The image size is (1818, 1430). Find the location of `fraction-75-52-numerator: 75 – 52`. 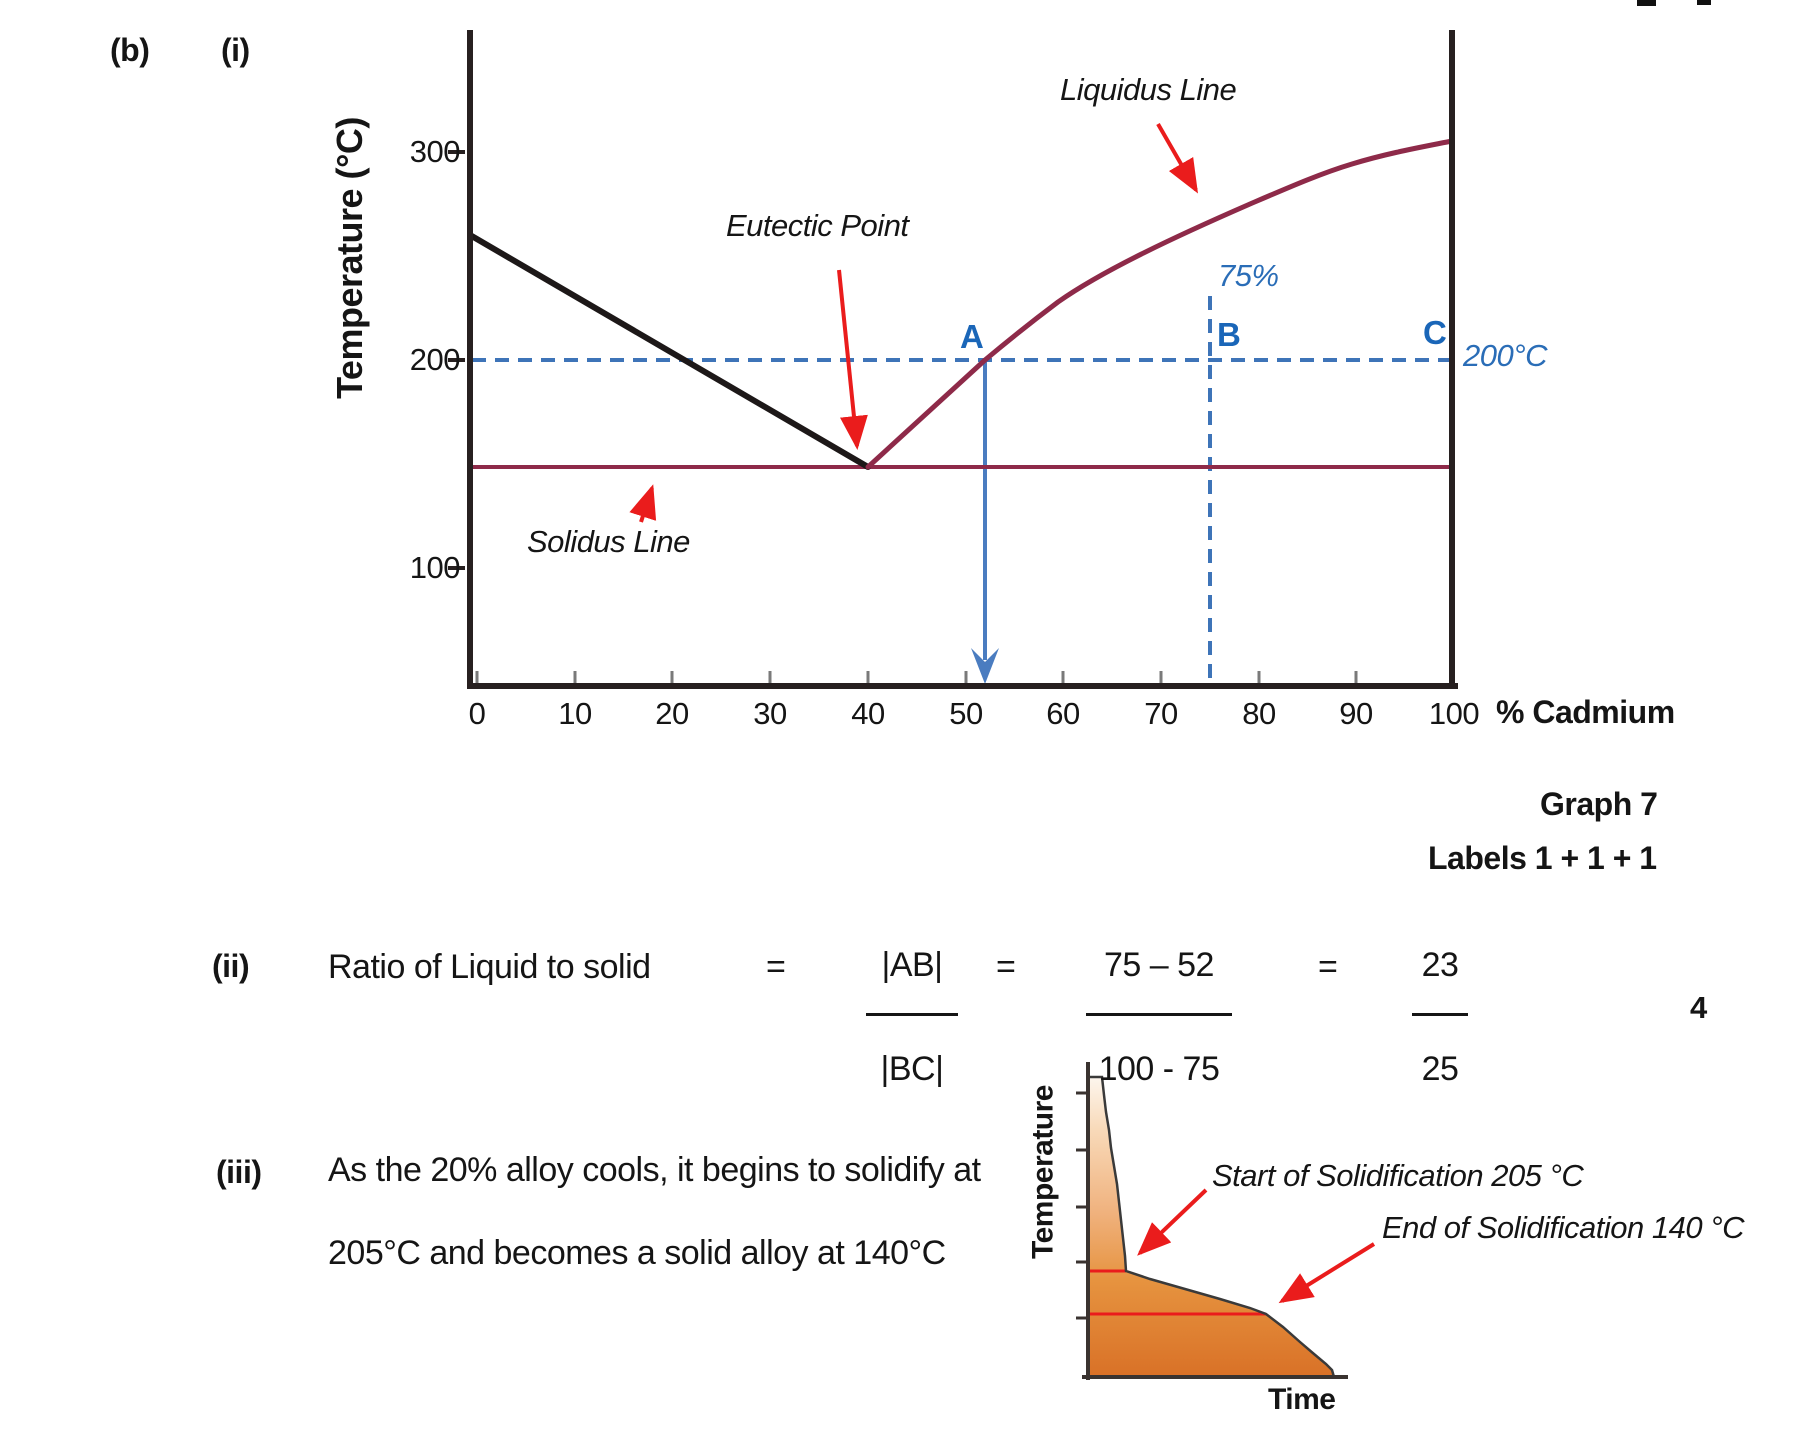

fraction-75-52-numerator: 75 – 52 is located at coordinates (1159, 981).